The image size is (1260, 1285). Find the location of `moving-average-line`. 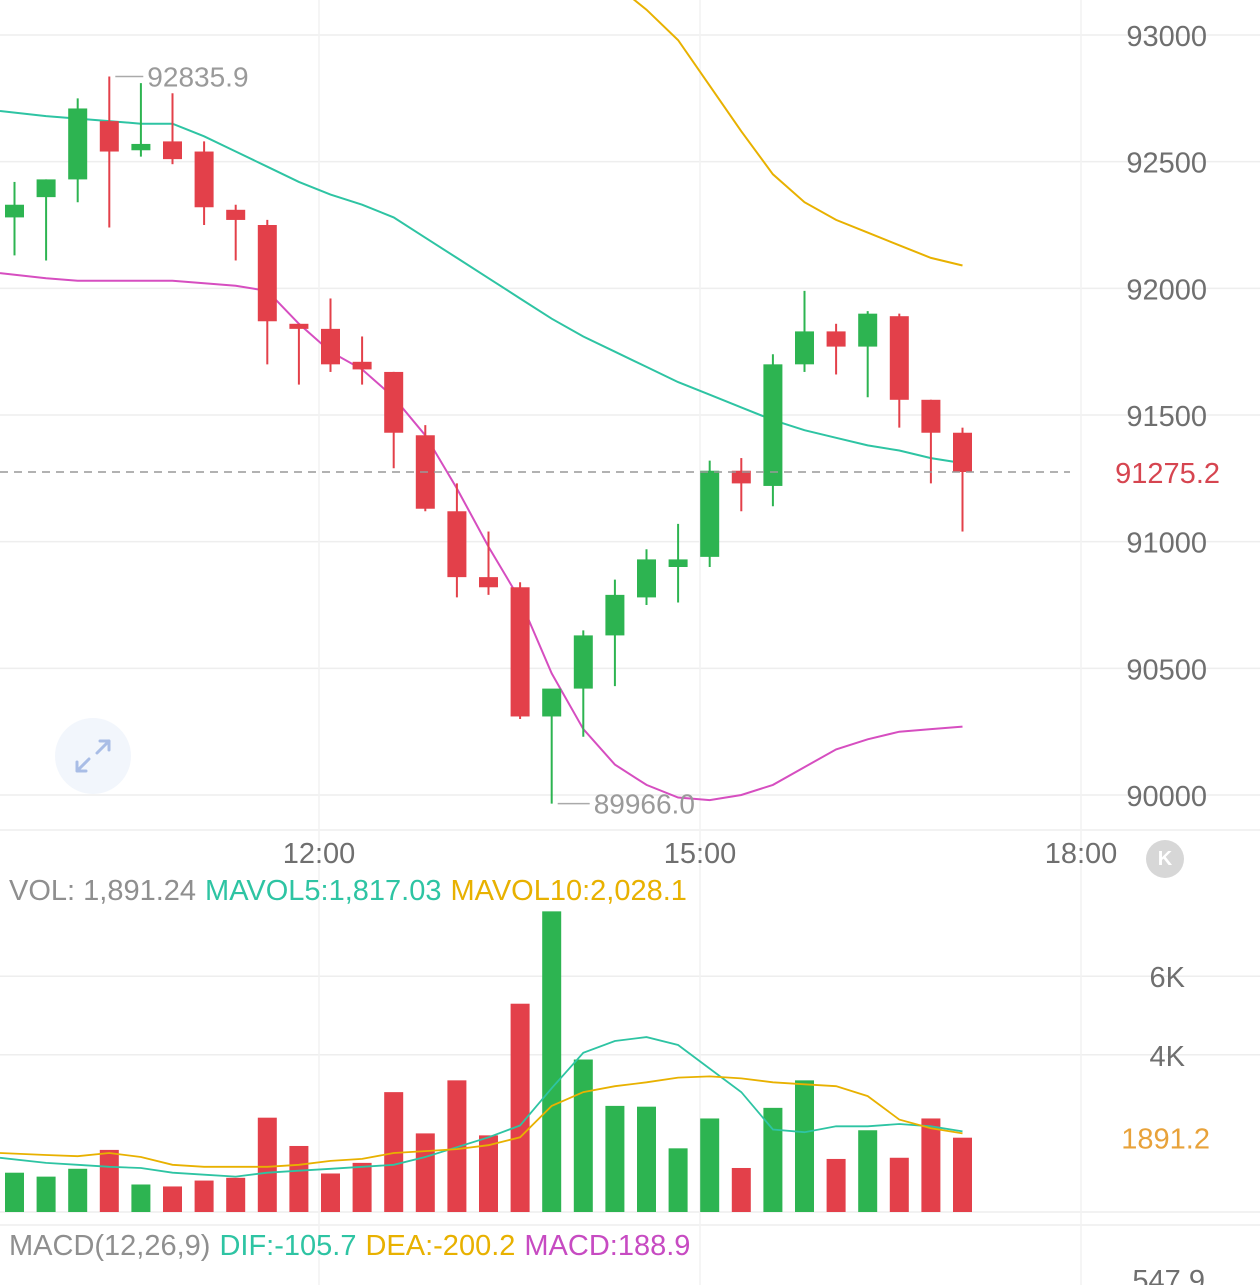

moving-average-line is located at coordinates (797, 133).